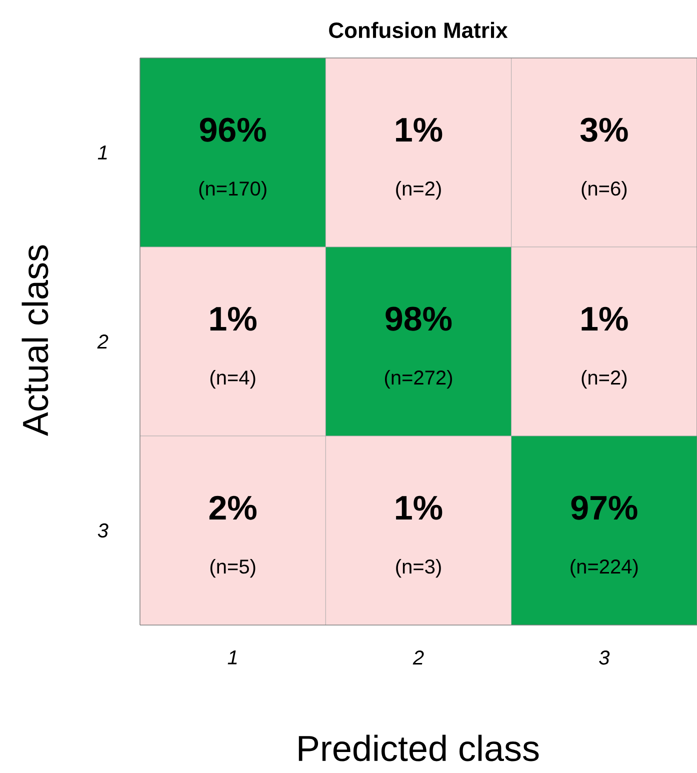 The image size is (697, 773). Describe the element at coordinates (604, 657) in the screenshot. I see `x-tick-label: 3` at that location.